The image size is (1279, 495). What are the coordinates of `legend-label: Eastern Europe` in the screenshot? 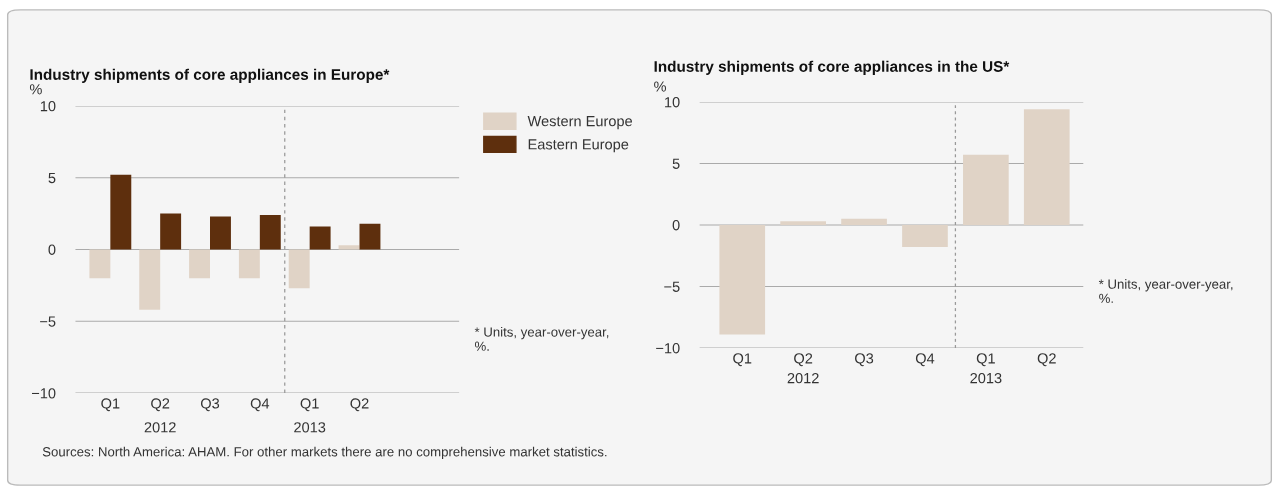 It's located at (578, 146).